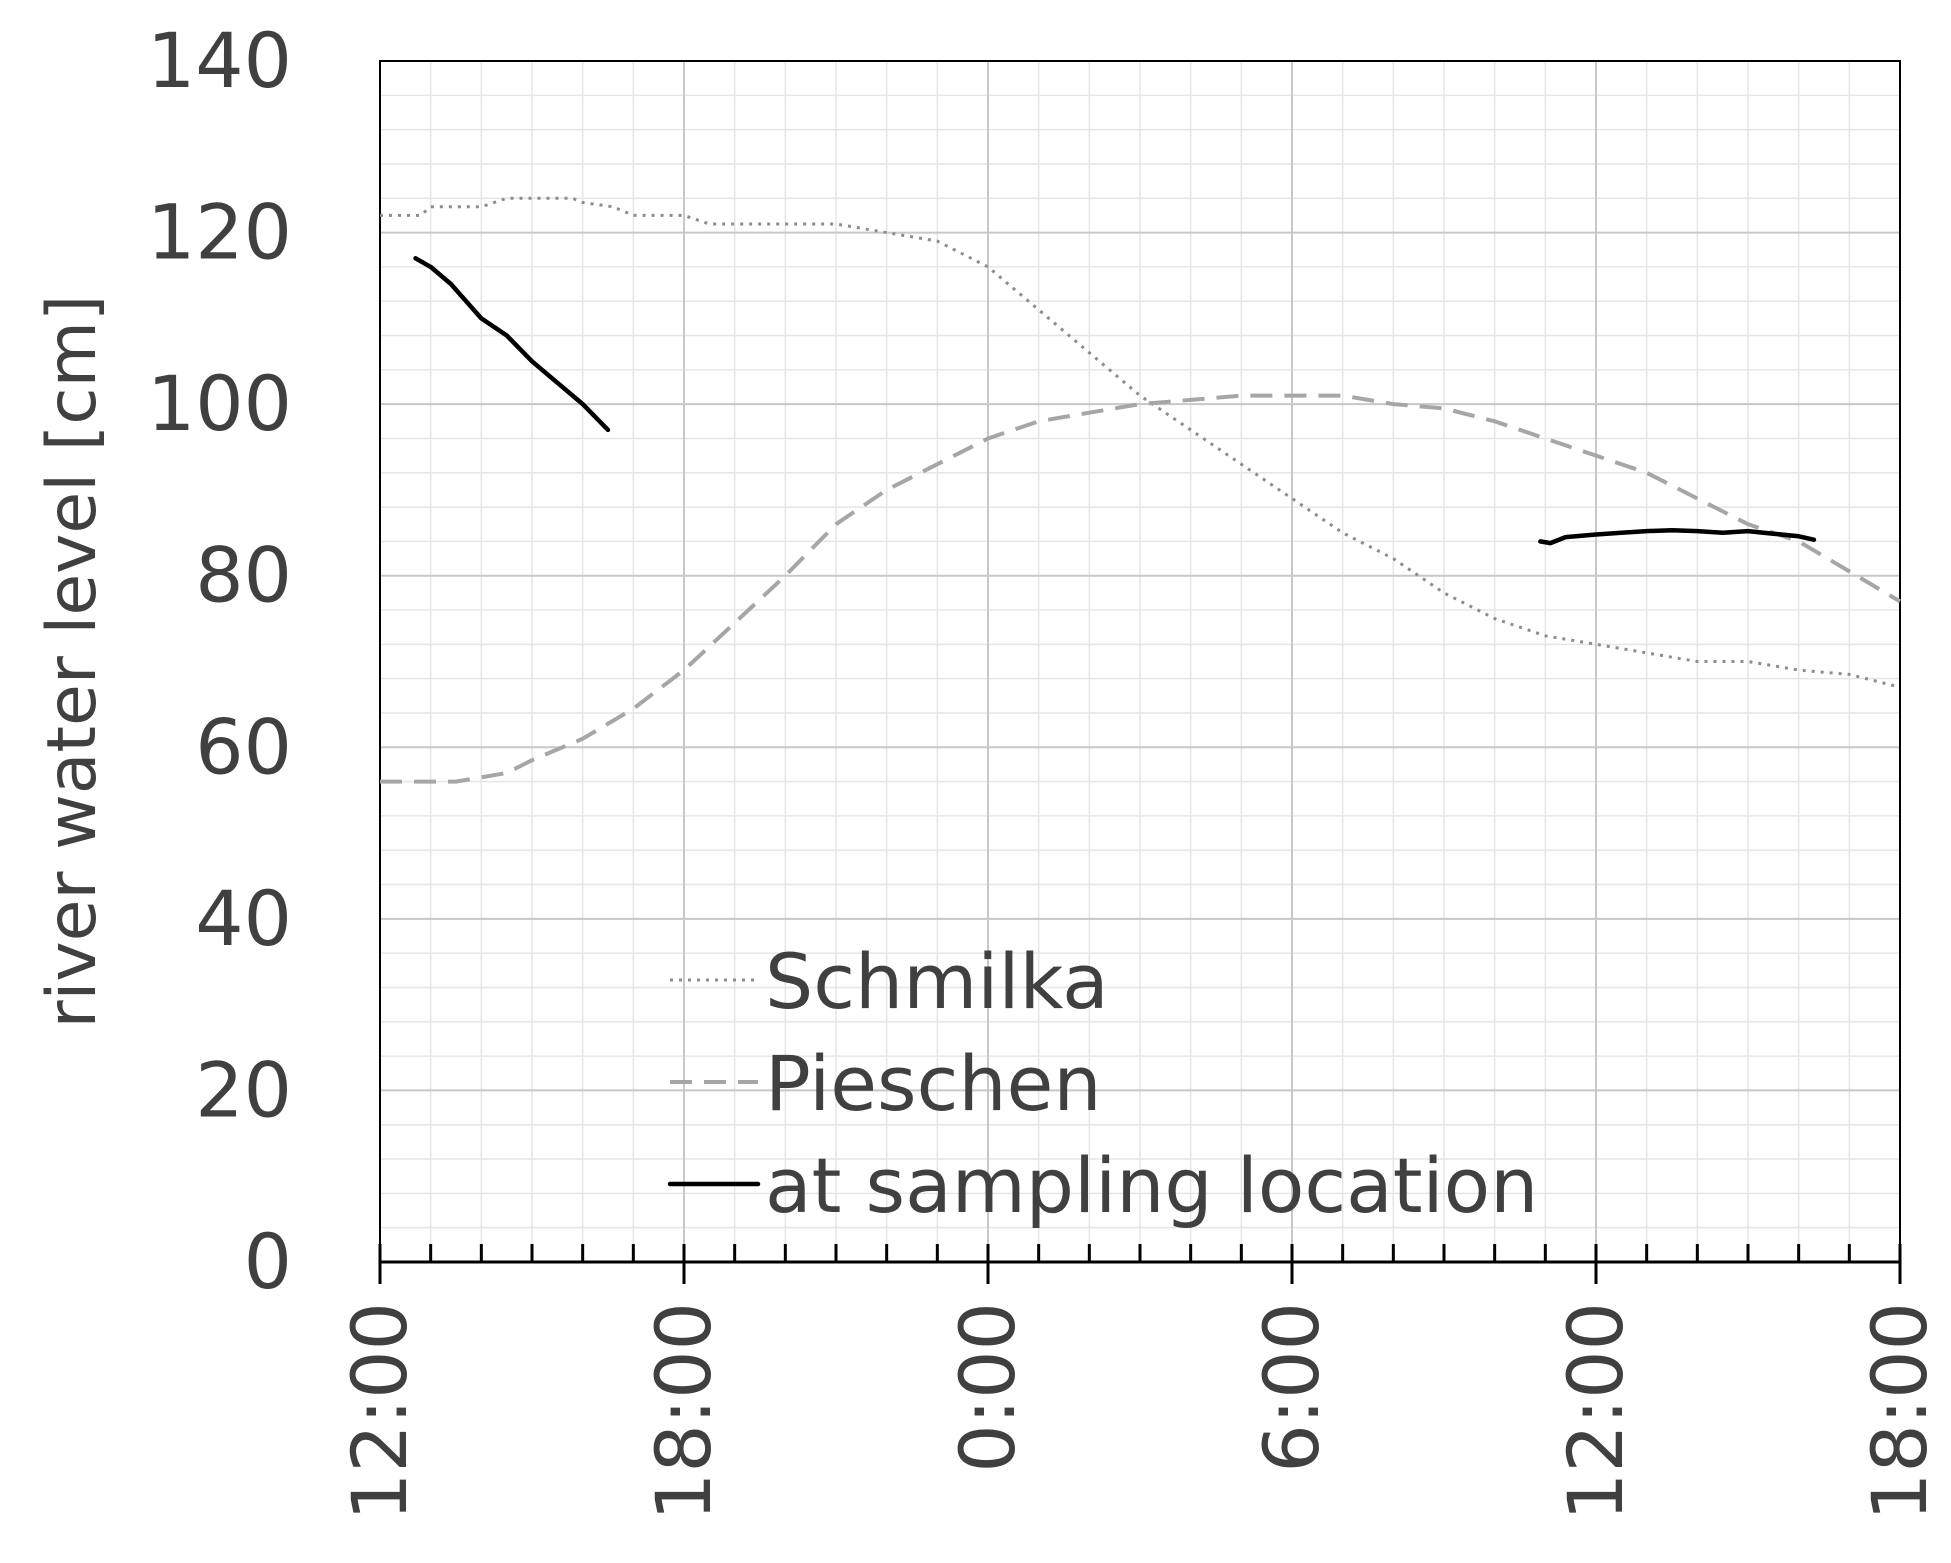 The height and width of the screenshot is (1563, 1951). I want to click on y-axis-tick-labels: 0 20 40 60 80 100 120 140, so click(219, 661).